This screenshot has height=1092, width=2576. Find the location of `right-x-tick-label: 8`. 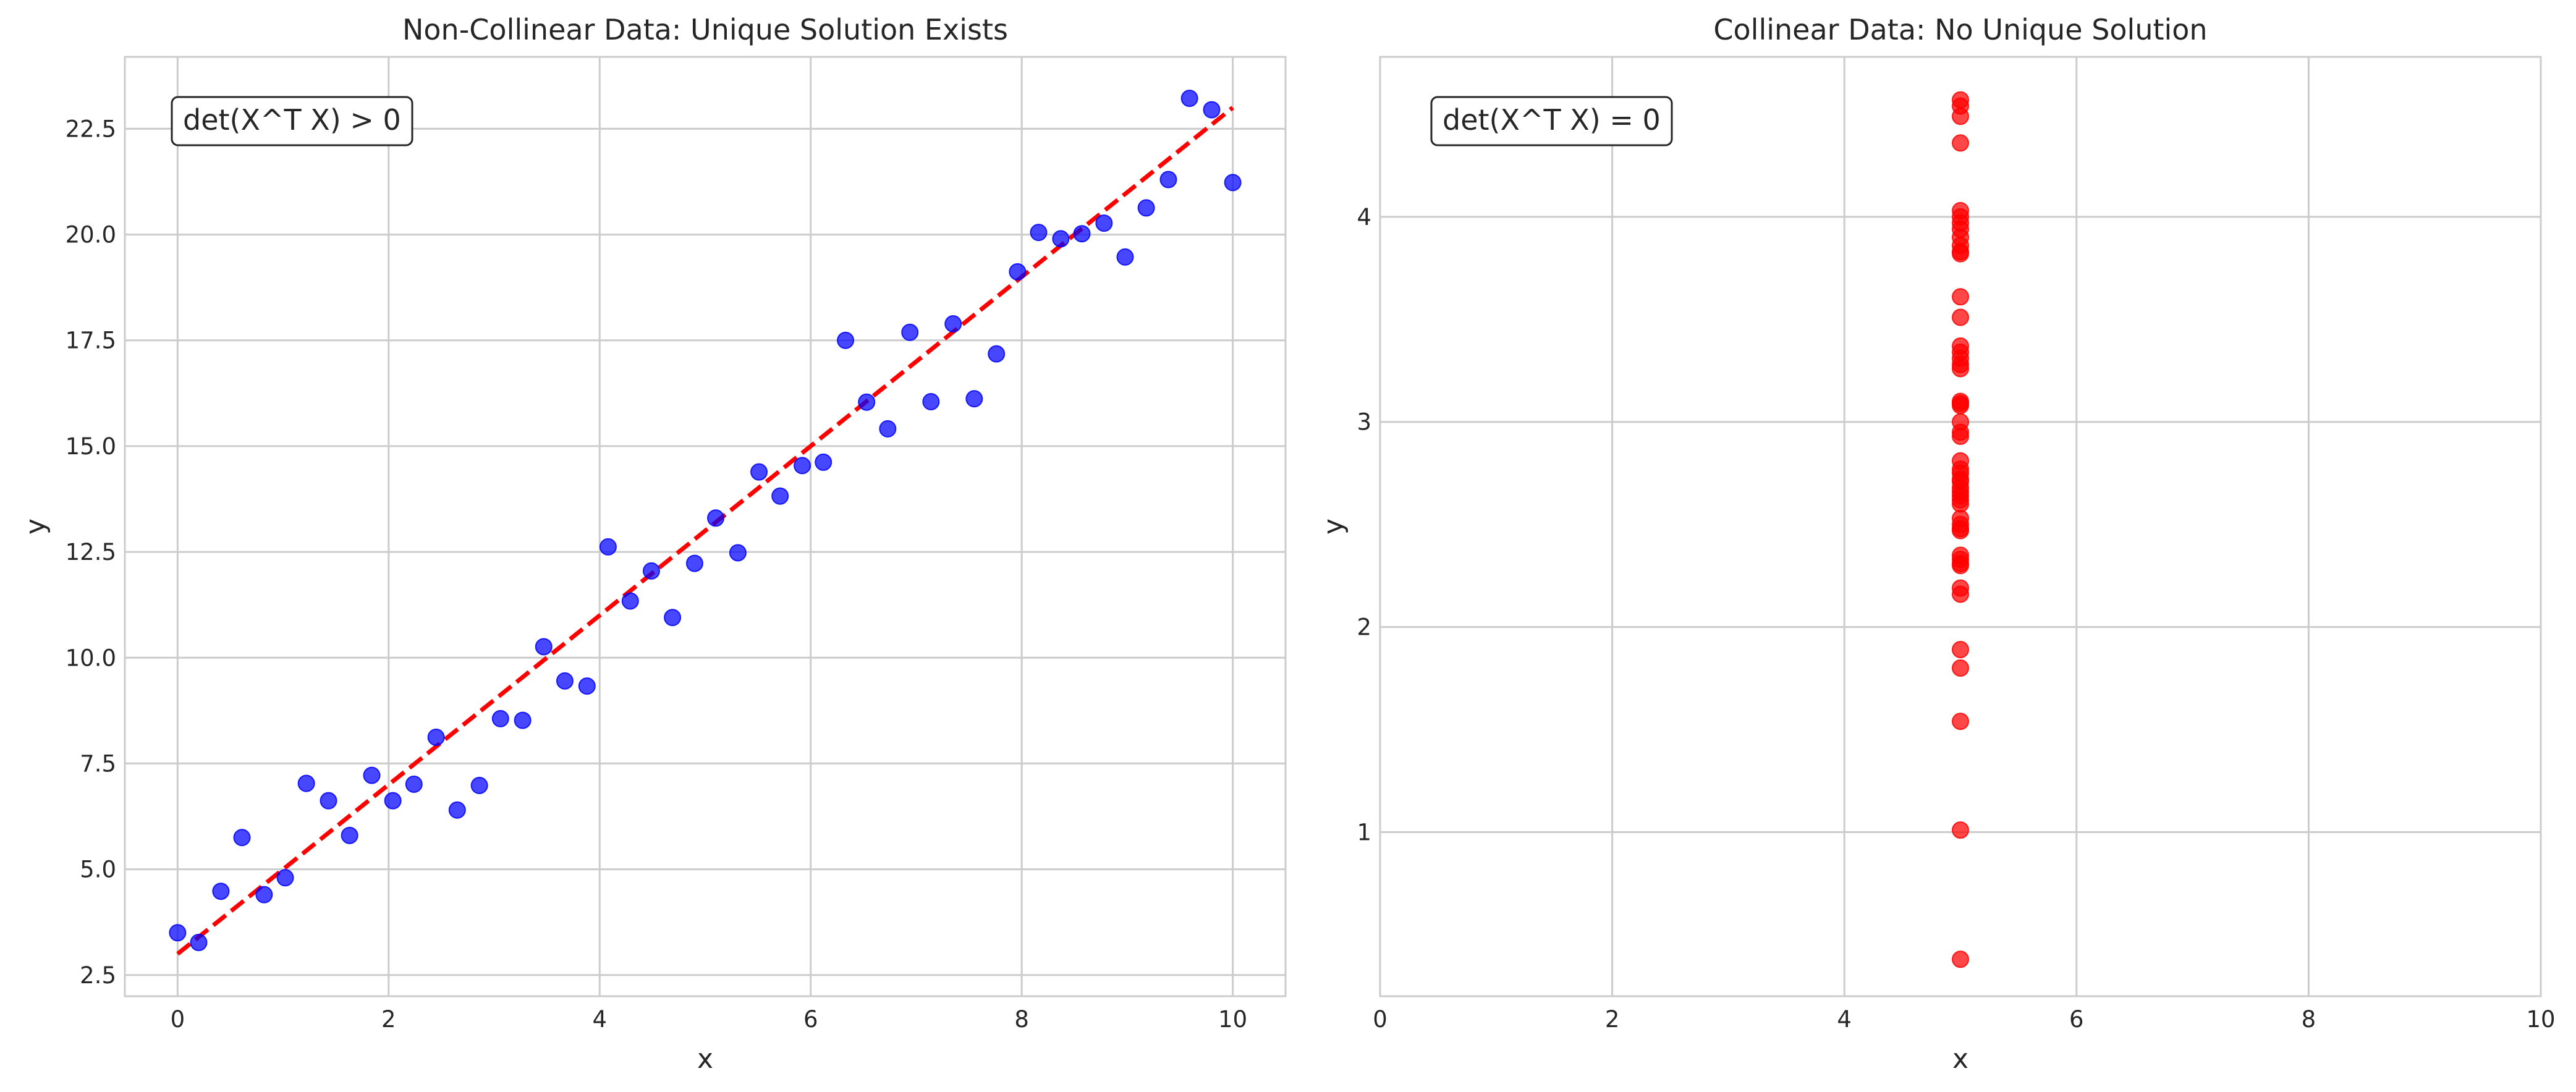

right-x-tick-label: 8 is located at coordinates (2309, 1019).